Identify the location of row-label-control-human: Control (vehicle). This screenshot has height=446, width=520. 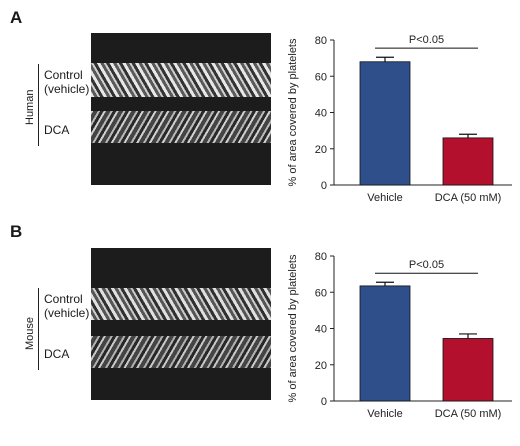
(66, 82).